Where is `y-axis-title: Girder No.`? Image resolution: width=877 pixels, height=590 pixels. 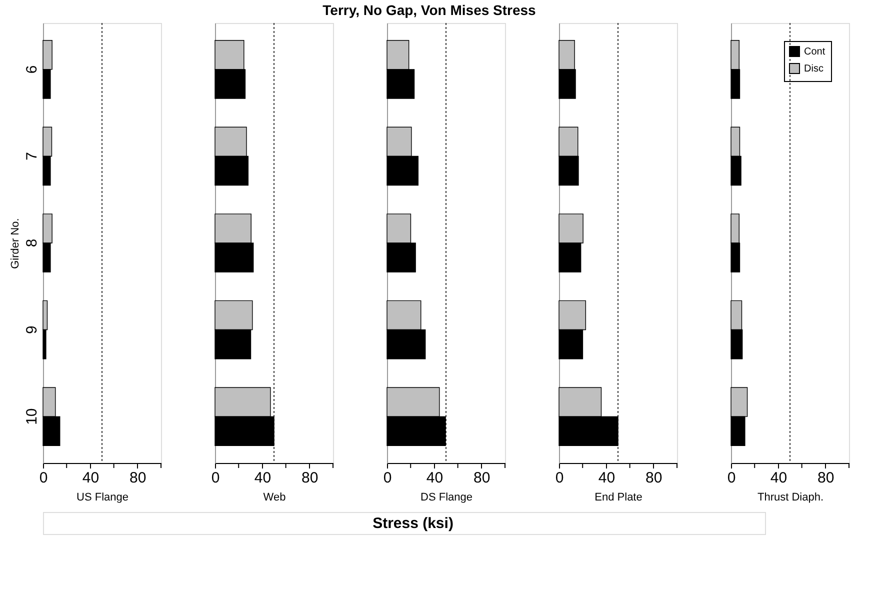 y-axis-title: Girder No. is located at coordinates (16, 243).